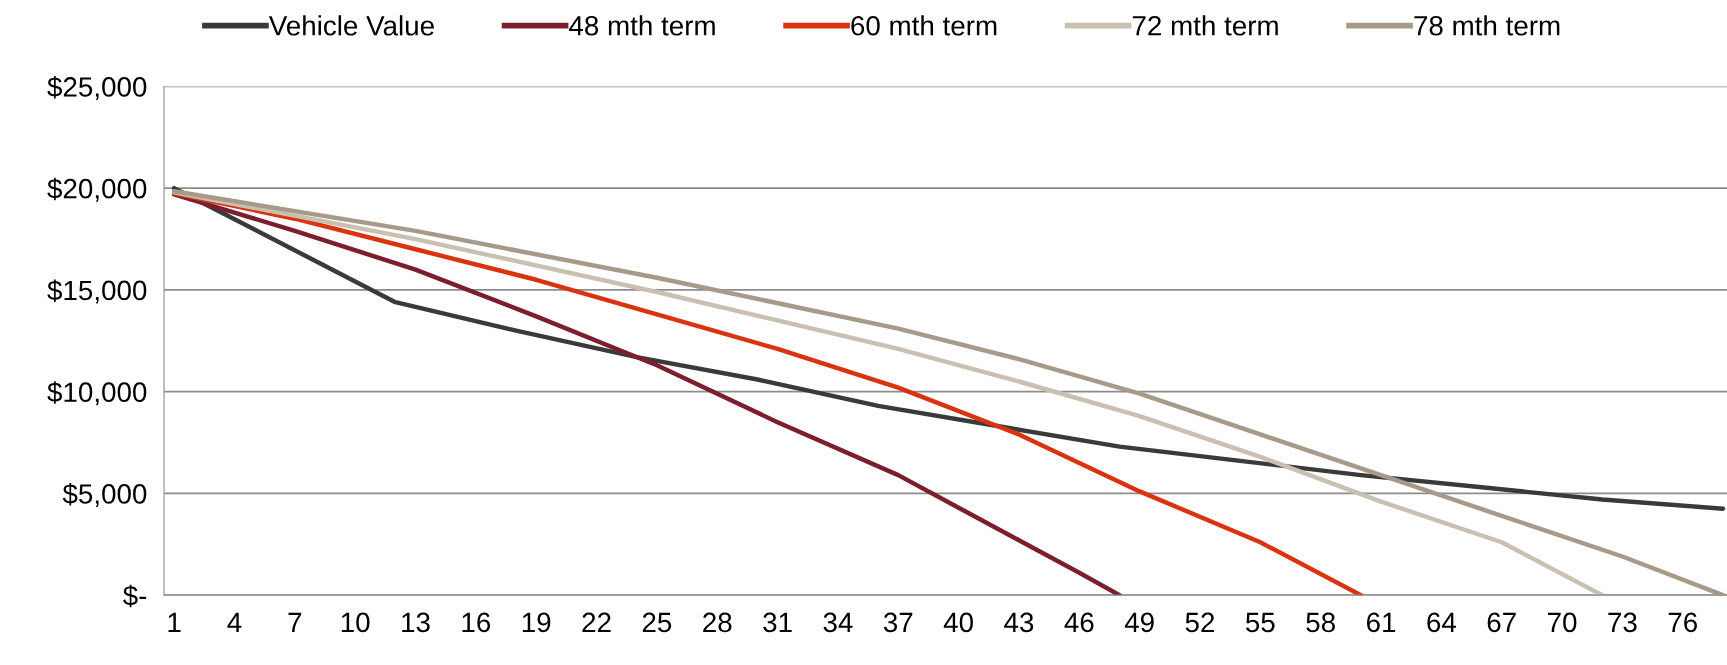 This screenshot has height=665, width=1727. I want to click on x-tick-label: 25, so click(657, 622).